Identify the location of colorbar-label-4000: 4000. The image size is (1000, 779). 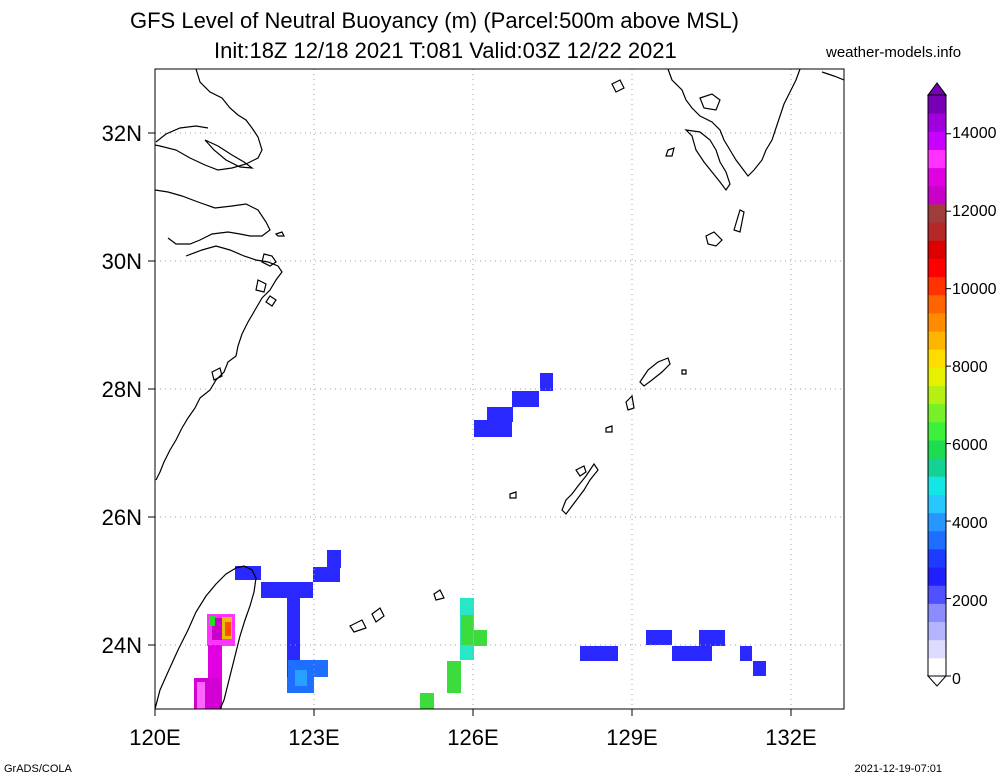
(970, 523).